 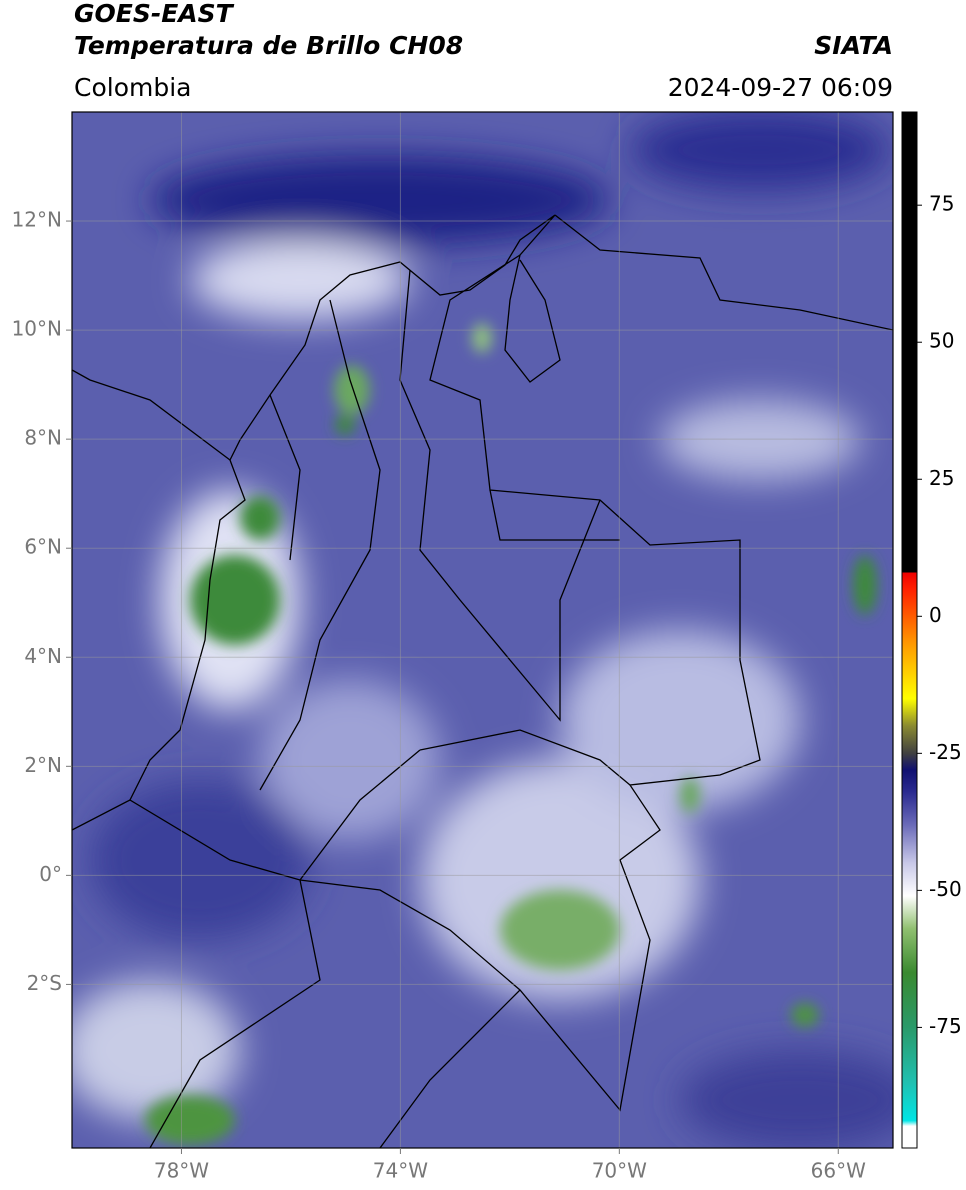 I want to click on subtitle: Temperatura de Brillo CH08, so click(x=268, y=45).